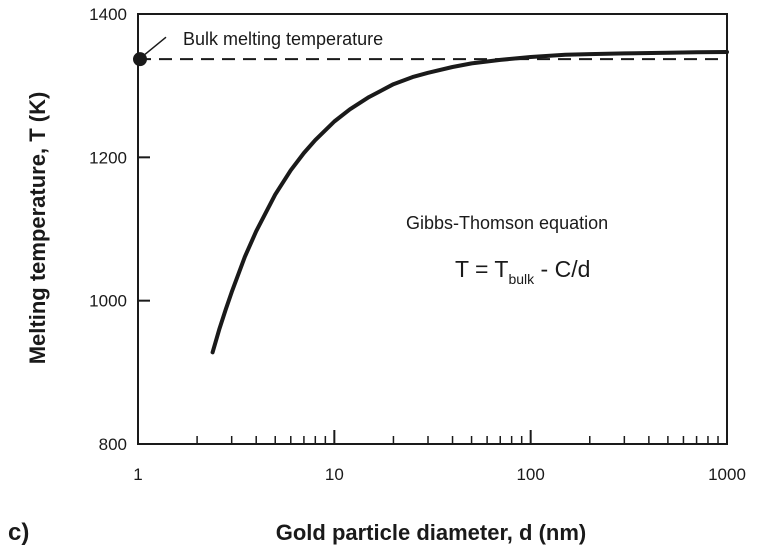 This screenshot has width=762, height=553. Describe the element at coordinates (283, 39) in the screenshot. I see `bulk-melting-label: Bulk melting temperature` at that location.